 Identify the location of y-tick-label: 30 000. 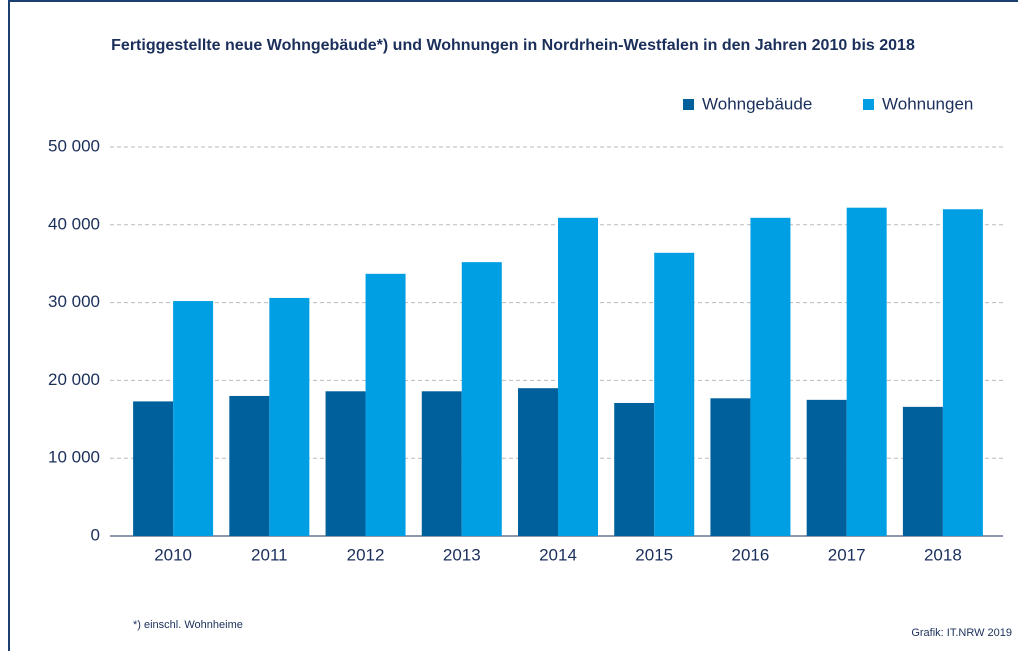
(74, 301).